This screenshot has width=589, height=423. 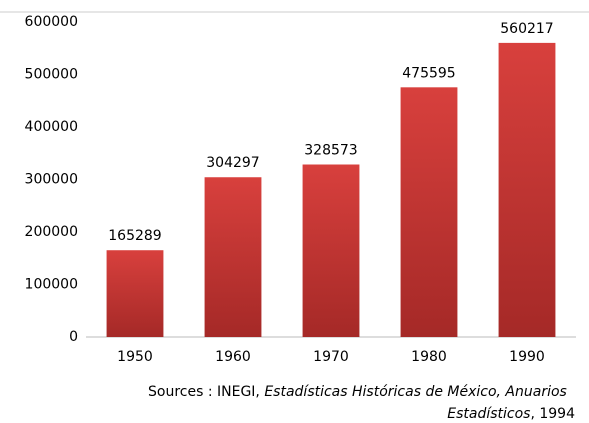 What do you see at coordinates (428, 73) in the screenshot?
I see `data-label: 475595` at bounding box center [428, 73].